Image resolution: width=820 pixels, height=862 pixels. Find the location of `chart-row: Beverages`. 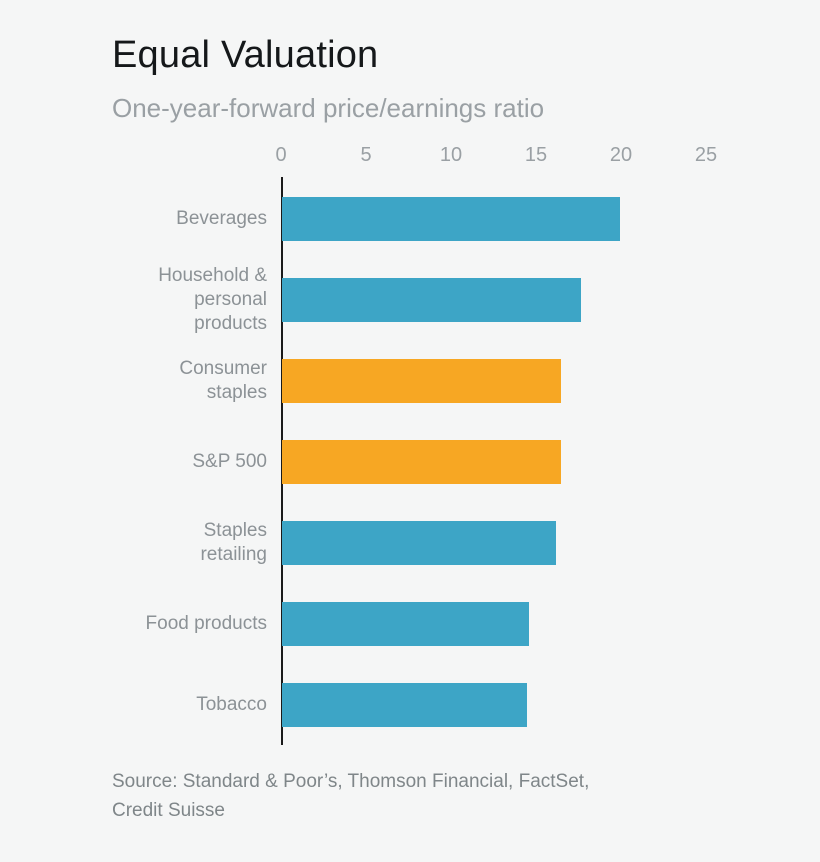

chart-row: Beverages is located at coordinates (432, 218).